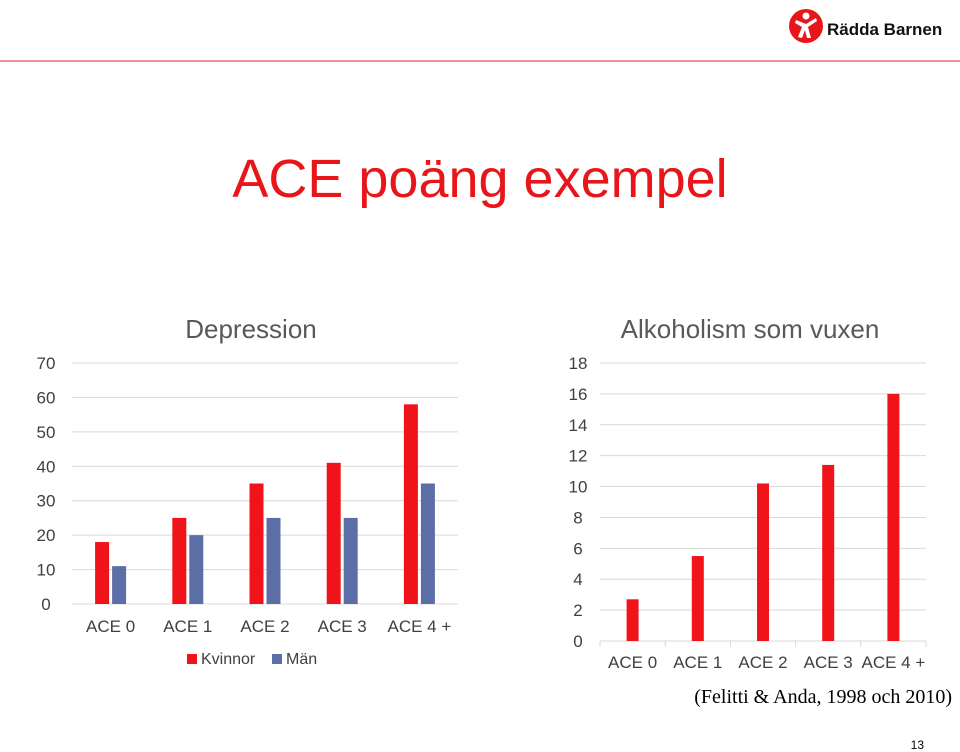  What do you see at coordinates (273, 560) in the screenshot?
I see `bar-man-ace2` at bounding box center [273, 560].